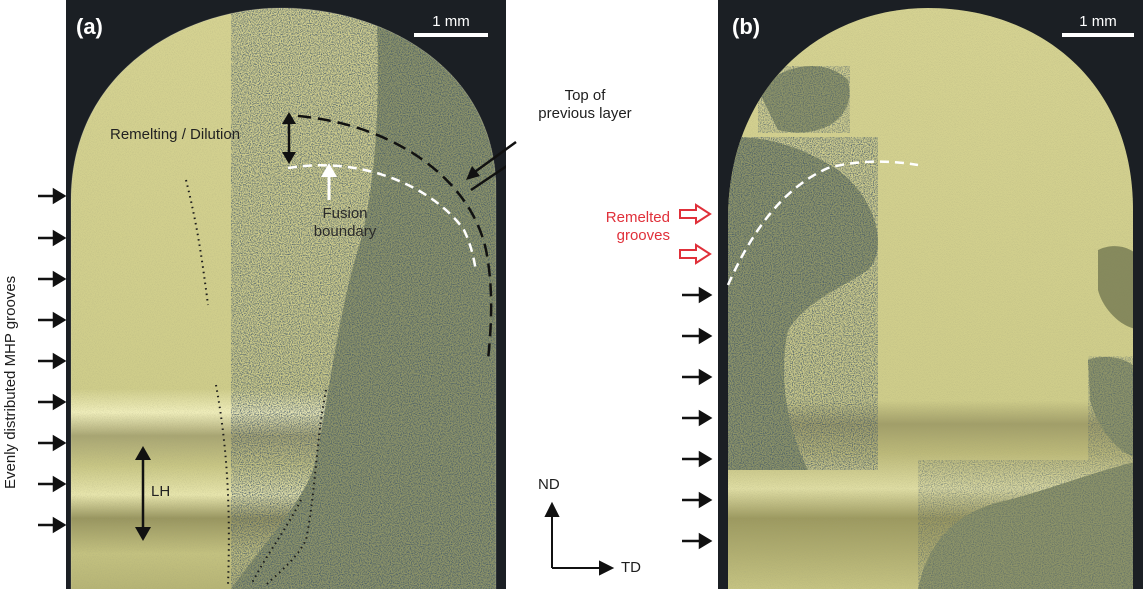 The image size is (1143, 589). What do you see at coordinates (585, 95) in the screenshot?
I see `top-of-previous-layer-line1: Top of` at bounding box center [585, 95].